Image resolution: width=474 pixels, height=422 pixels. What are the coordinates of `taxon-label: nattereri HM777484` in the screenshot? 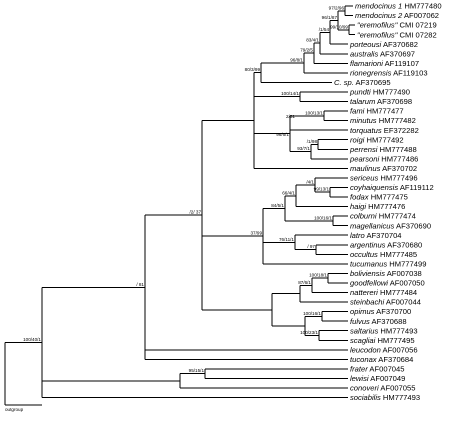 It's located at (383, 292).